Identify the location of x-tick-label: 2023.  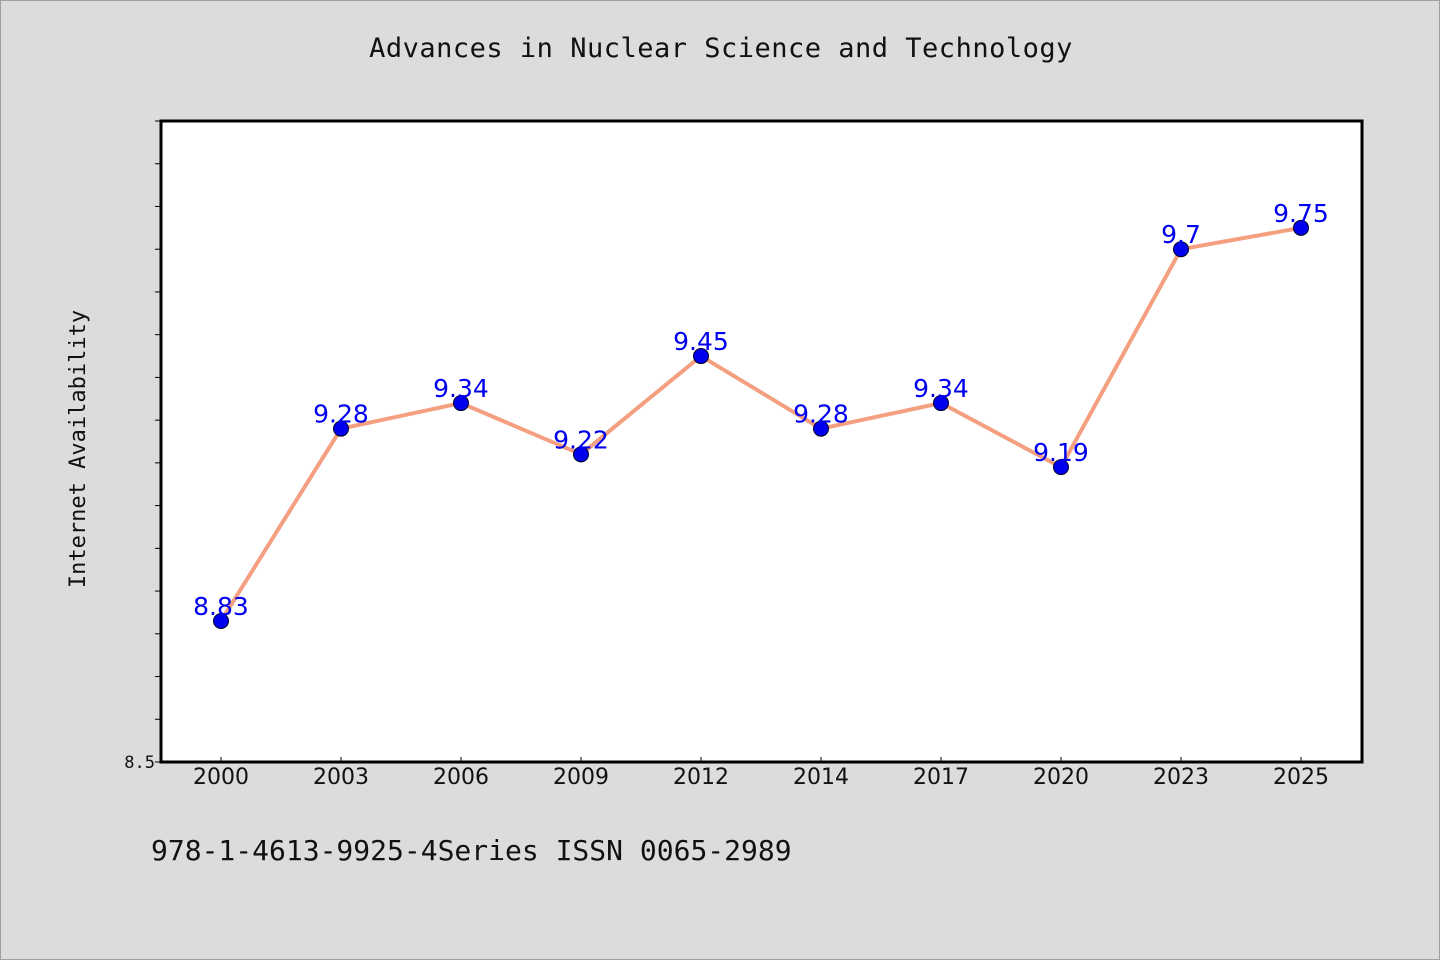
(1181, 777).